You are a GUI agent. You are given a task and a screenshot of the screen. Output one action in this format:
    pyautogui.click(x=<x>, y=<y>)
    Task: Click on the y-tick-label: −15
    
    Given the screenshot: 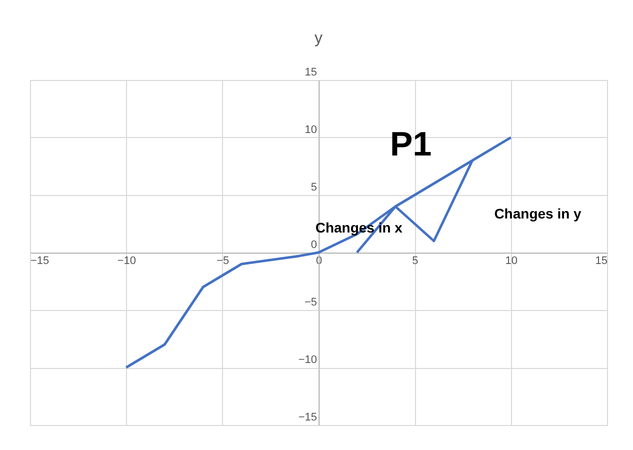 What is the action you would take?
    pyautogui.click(x=307, y=418)
    